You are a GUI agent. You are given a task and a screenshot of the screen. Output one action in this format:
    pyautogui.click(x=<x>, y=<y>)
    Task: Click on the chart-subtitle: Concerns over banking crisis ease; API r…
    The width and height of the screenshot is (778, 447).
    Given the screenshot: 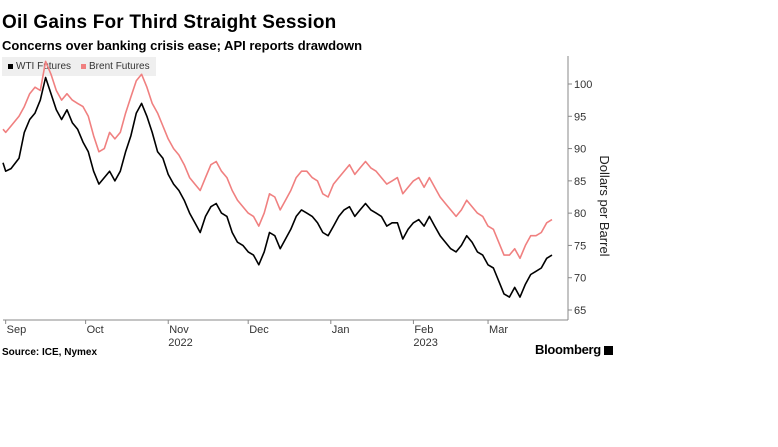 What is the action you would take?
    pyautogui.click(x=182, y=45)
    